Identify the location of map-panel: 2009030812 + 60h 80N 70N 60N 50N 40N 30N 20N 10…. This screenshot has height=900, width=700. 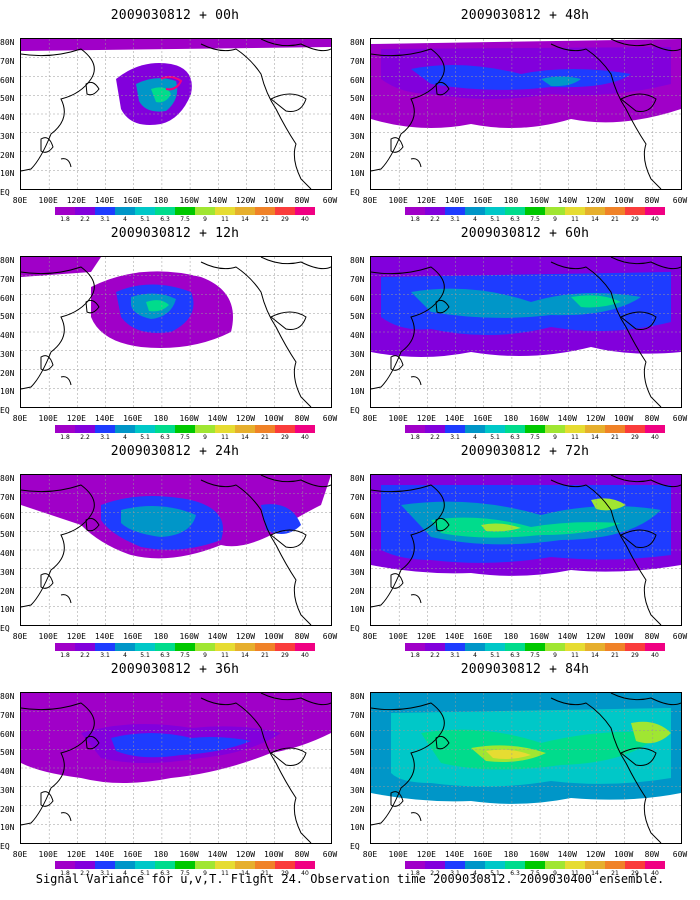
(525, 329).